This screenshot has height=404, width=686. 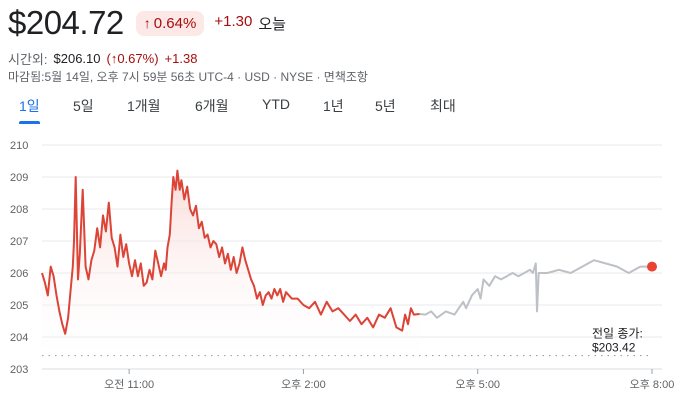 What do you see at coordinates (233, 21) in the screenshot?
I see `change-amount: +1.30` at bounding box center [233, 21].